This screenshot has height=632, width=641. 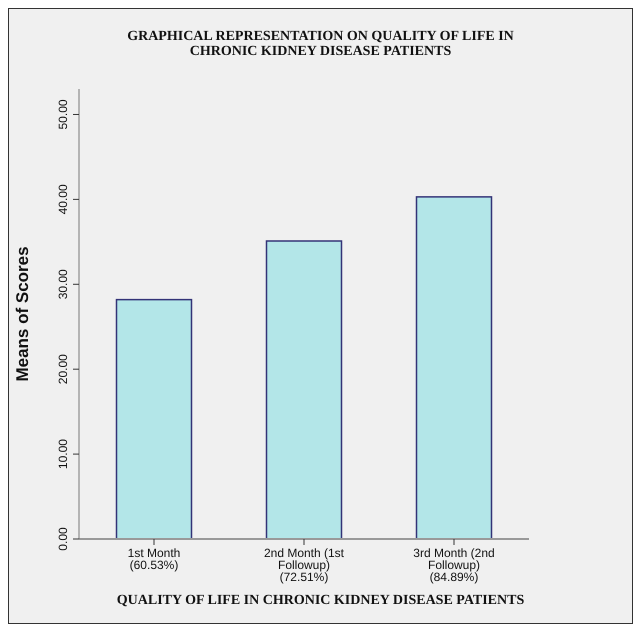 What do you see at coordinates (454, 565) in the screenshot?
I see `x-tick-label: 3rd Month (2nd Followup) (84.89%)` at bounding box center [454, 565].